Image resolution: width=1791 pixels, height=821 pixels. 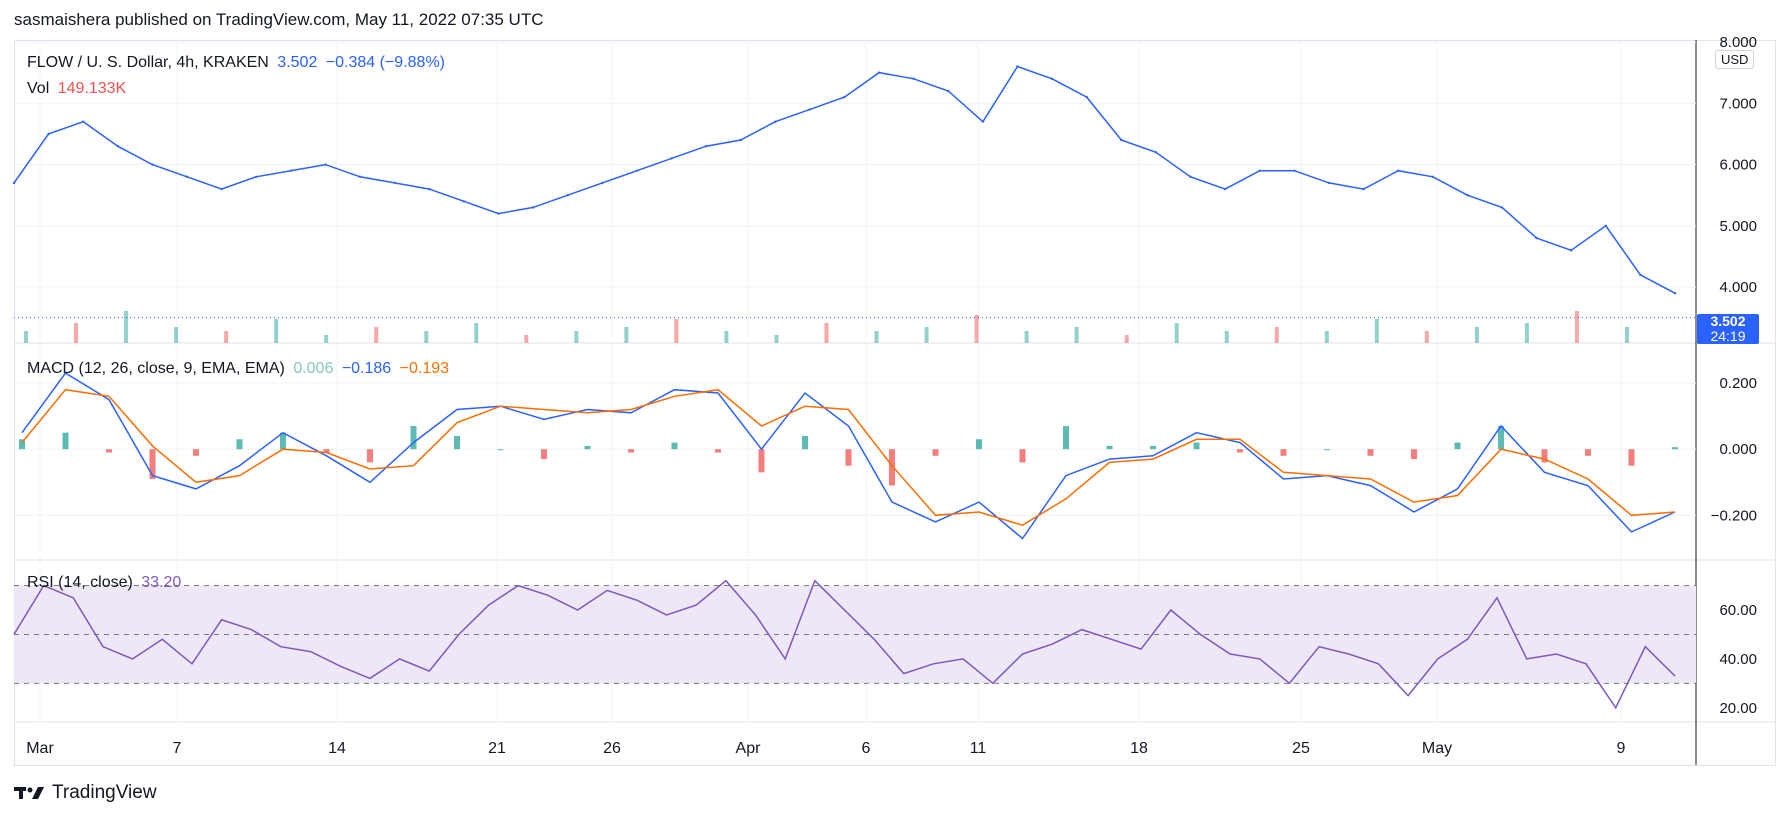 I want to click on y-tick-label: 60.00, so click(x=1738, y=610).